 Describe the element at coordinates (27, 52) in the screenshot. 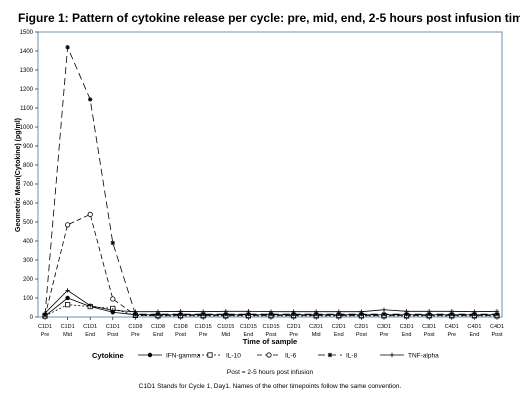

I see `y-tick-label: 1400` at that location.